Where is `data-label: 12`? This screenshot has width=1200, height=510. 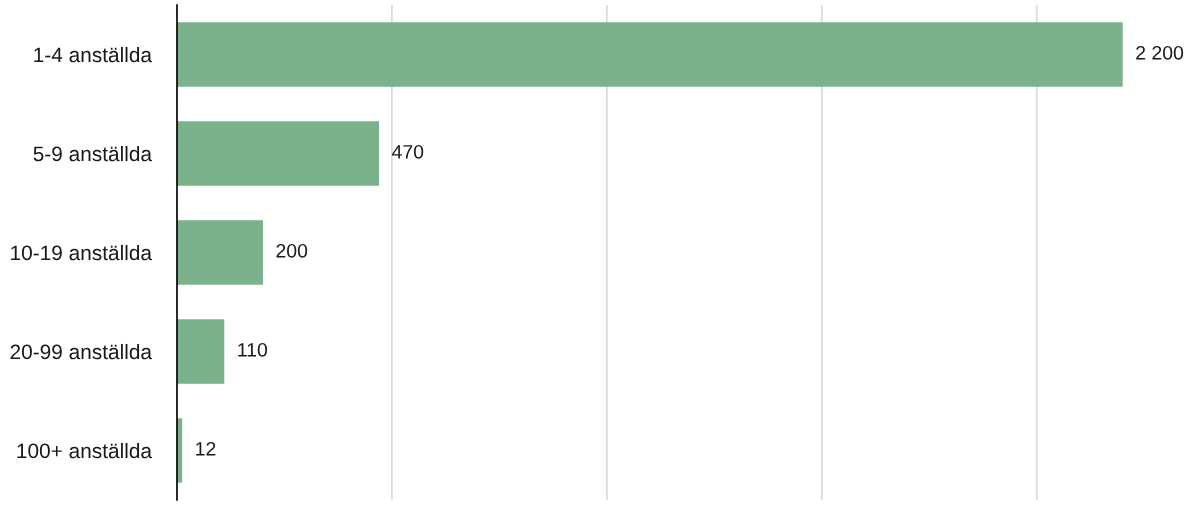 data-label: 12 is located at coordinates (206, 448).